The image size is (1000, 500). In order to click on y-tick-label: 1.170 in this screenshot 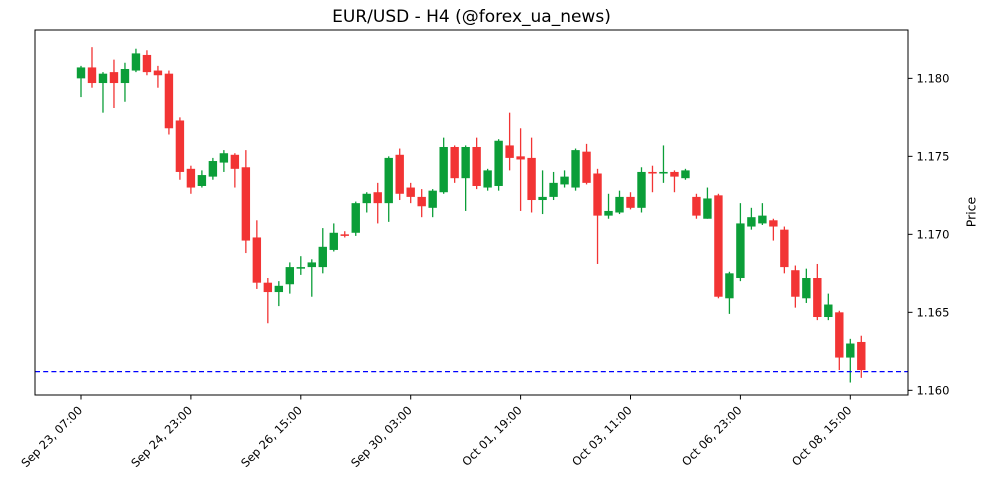, I will do `click(933, 234)`.